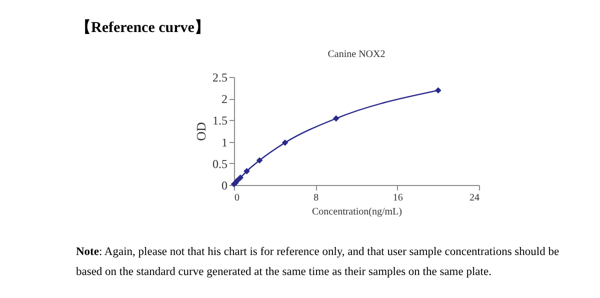 The width and height of the screenshot is (600, 298). What do you see at coordinates (397, 198) in the screenshot?
I see `x-tick-label: 16` at bounding box center [397, 198].